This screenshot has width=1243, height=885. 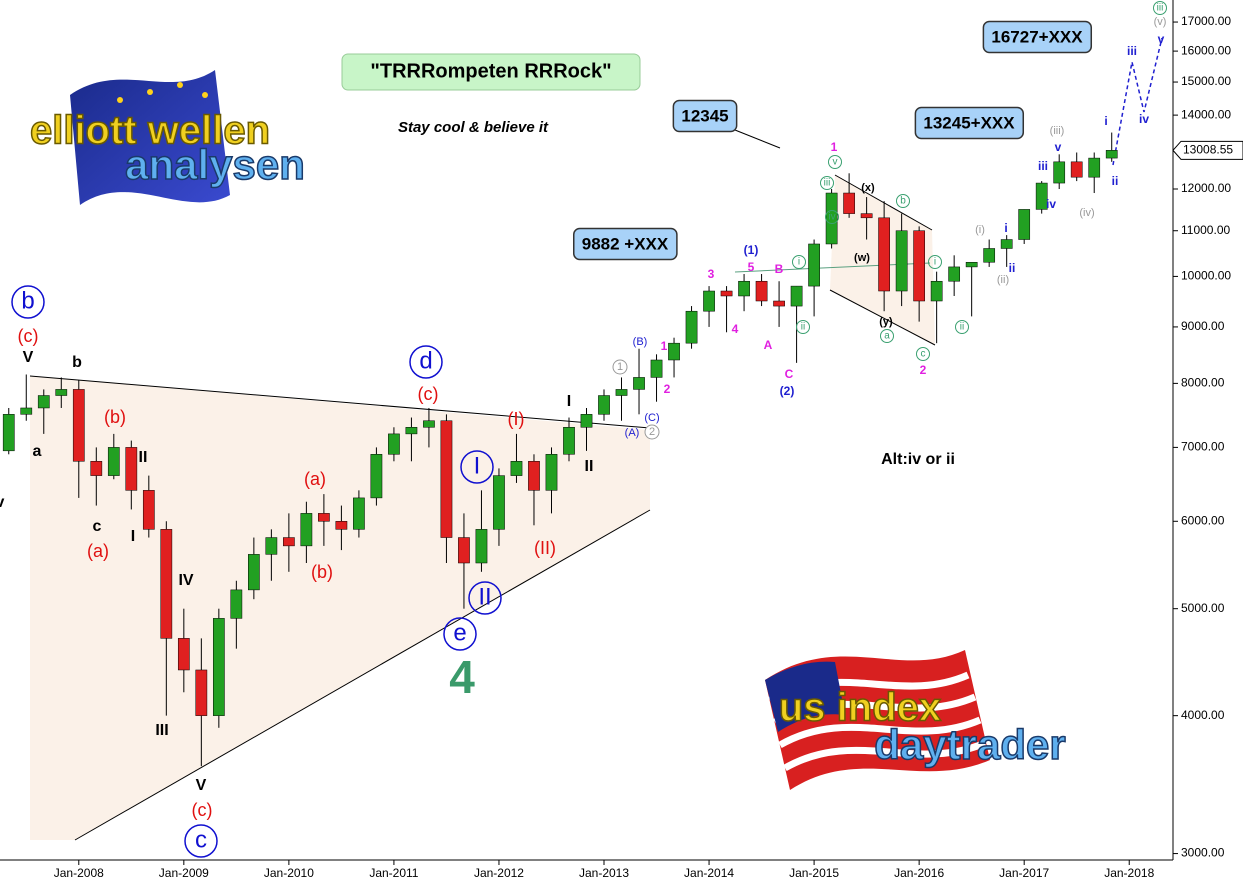 I want to click on wave-label: e, so click(x=459, y=632).